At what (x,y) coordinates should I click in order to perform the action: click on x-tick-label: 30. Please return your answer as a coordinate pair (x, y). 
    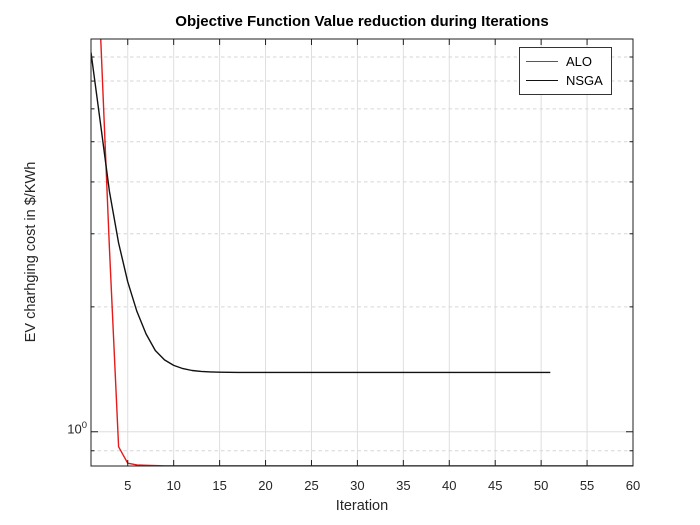
    Looking at the image, I should click on (357, 485).